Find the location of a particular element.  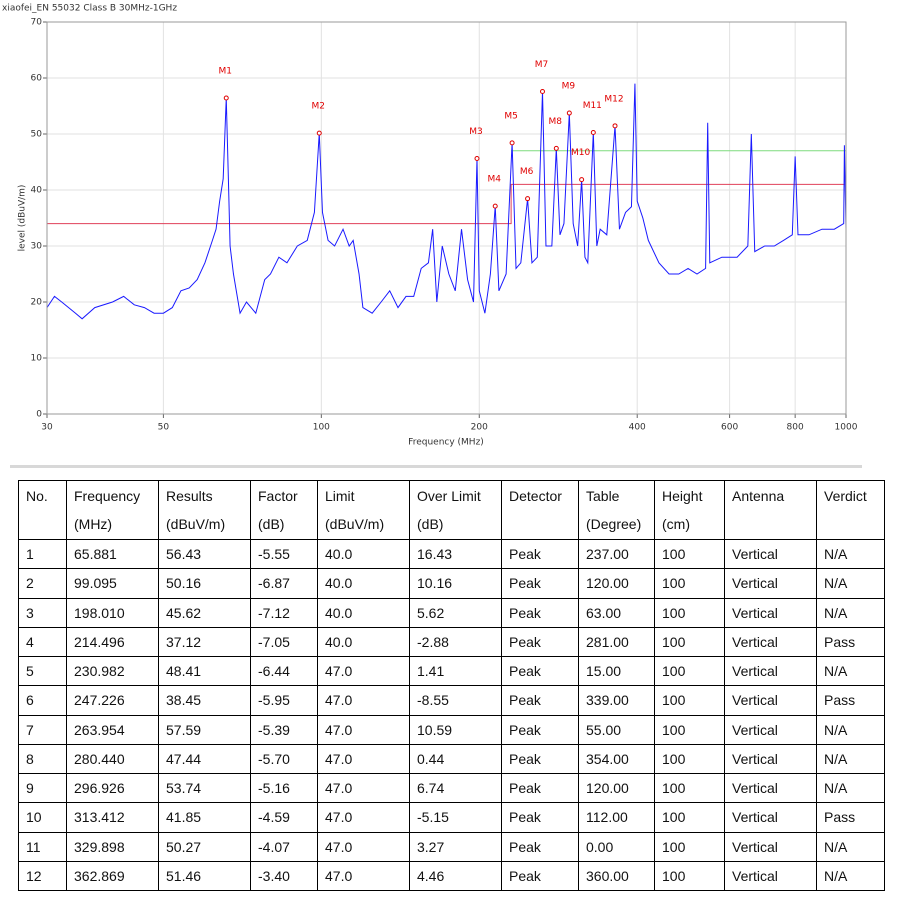

cell: 47.44 is located at coordinates (204, 759).